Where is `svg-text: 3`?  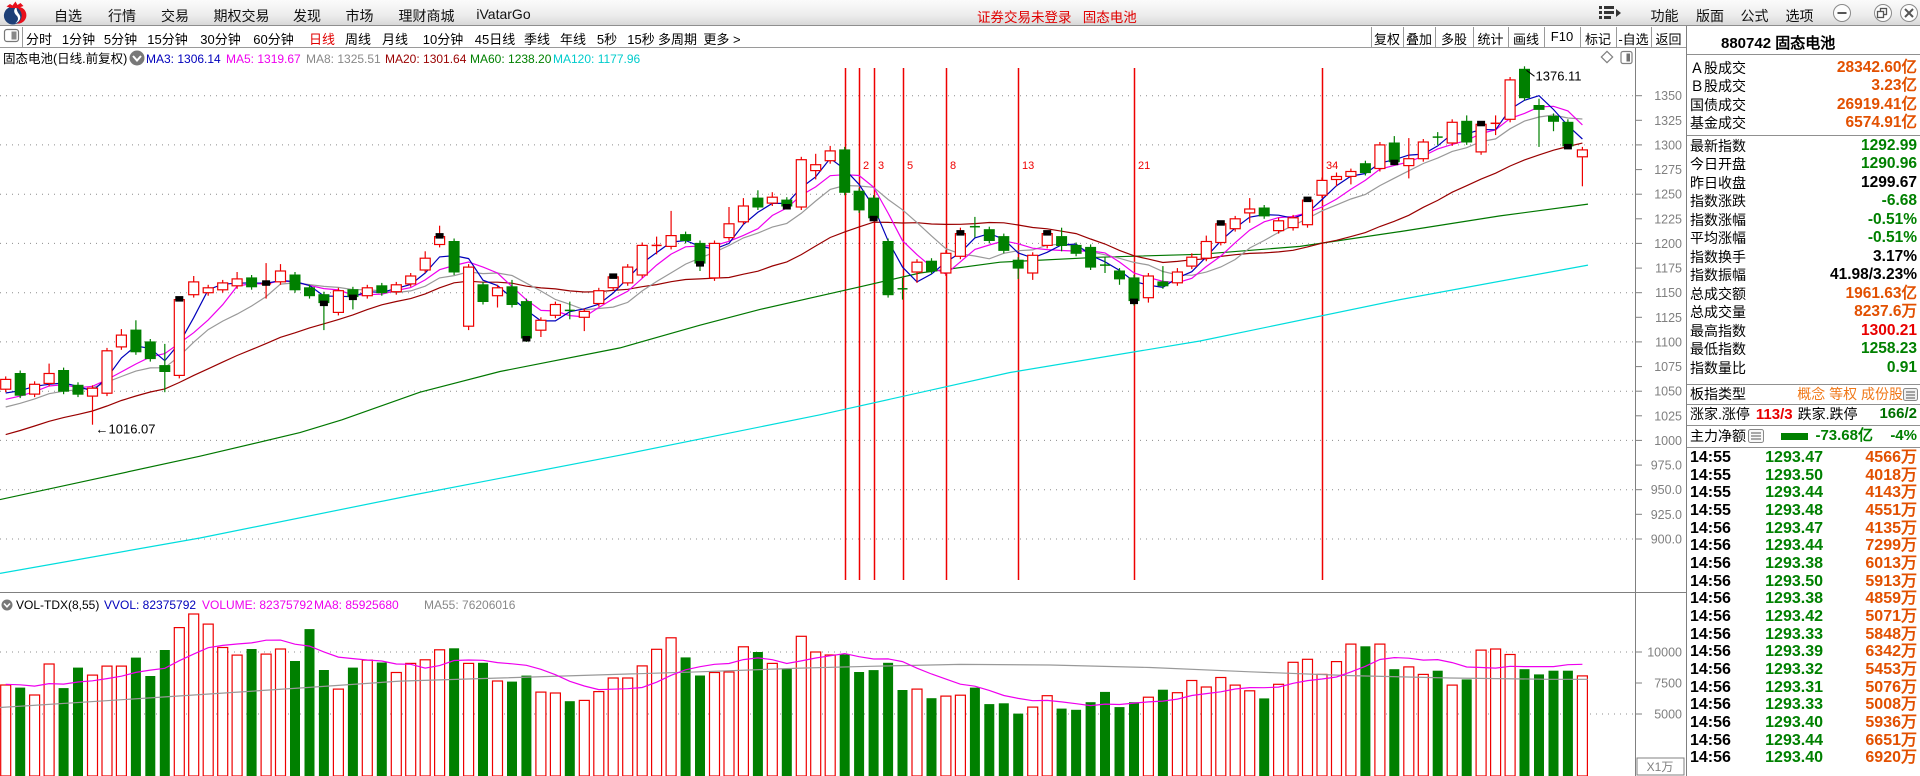
svg-text: 3 is located at coordinates (881, 166).